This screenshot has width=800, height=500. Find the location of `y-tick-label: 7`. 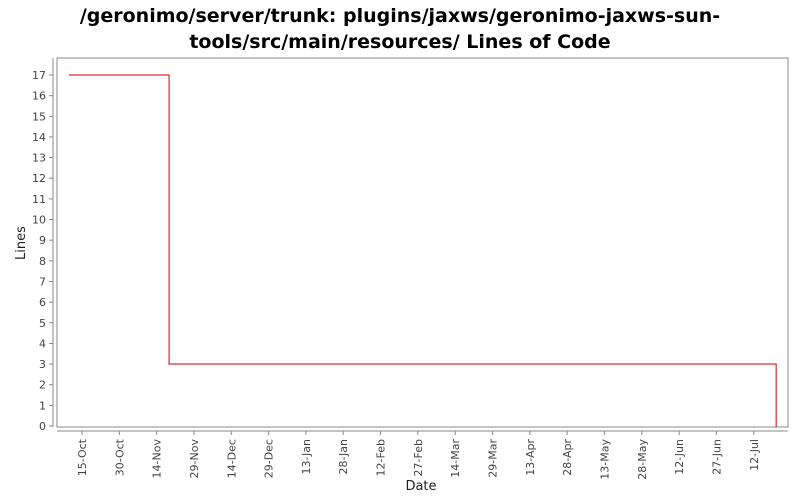

y-tick-label: 7 is located at coordinates (42, 281).